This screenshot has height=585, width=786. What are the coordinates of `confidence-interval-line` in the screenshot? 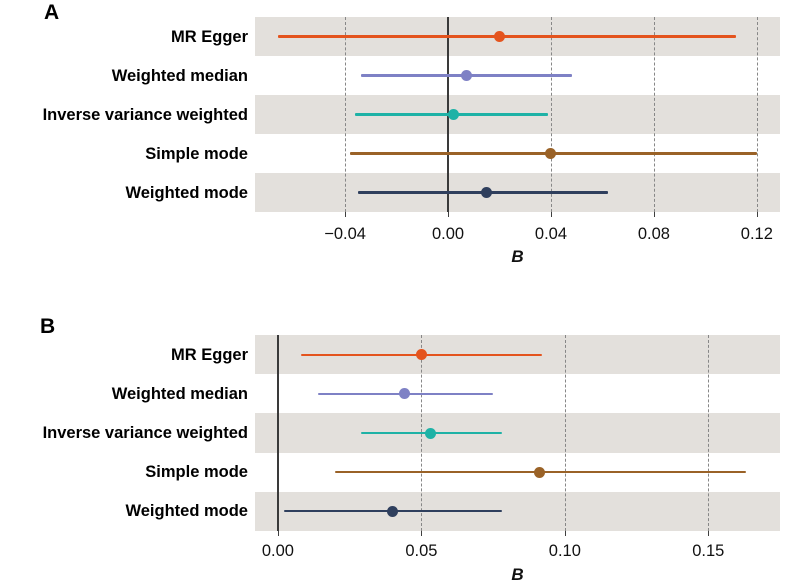 It's located at (507, 36).